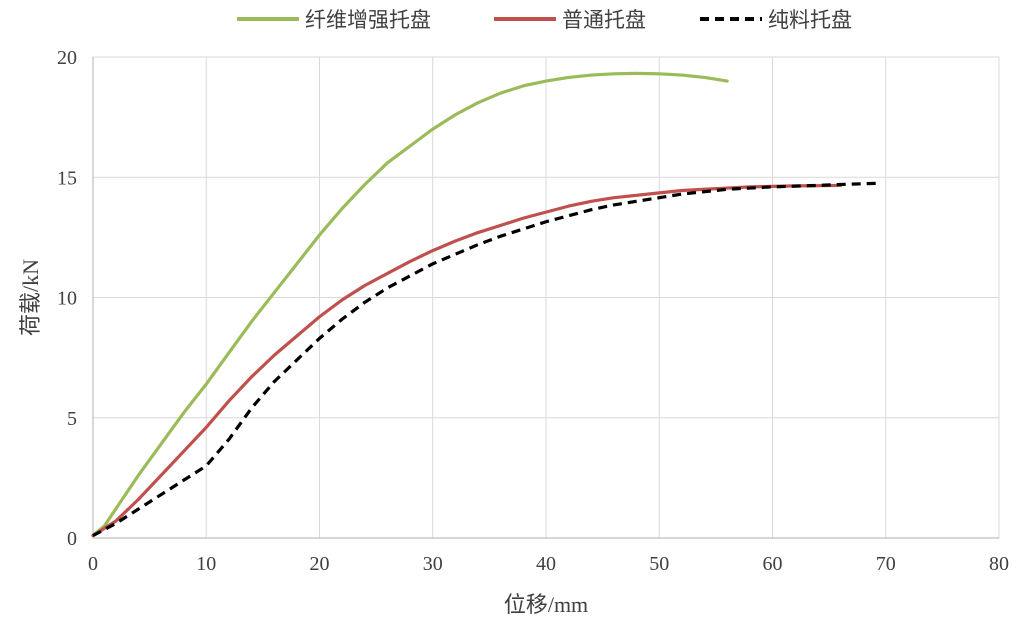 The image size is (1025, 629). What do you see at coordinates (810, 20) in the screenshot?
I see `legend-label: 纯料托盘` at bounding box center [810, 20].